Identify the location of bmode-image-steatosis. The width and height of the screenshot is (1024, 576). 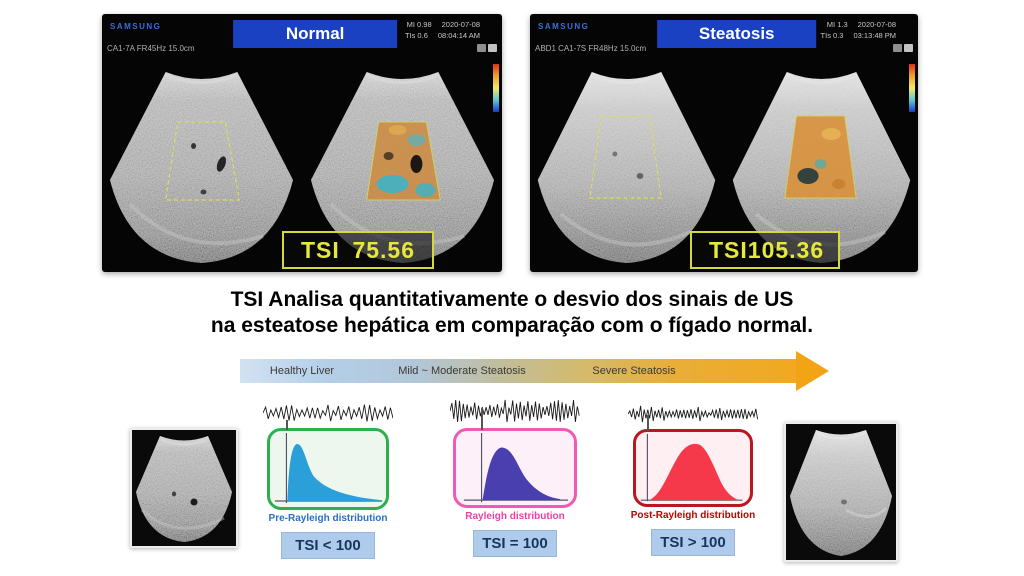
(626, 167).